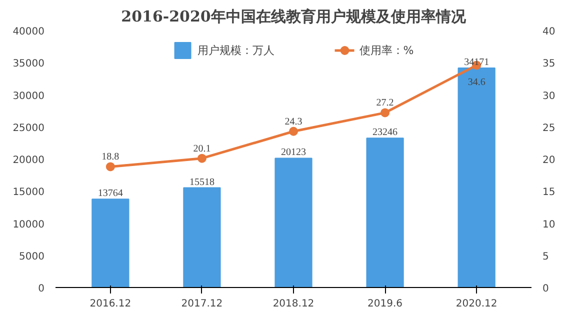 The image size is (576, 327). What do you see at coordinates (201, 182) in the screenshot?
I see `data-label: 15518` at bounding box center [201, 182].